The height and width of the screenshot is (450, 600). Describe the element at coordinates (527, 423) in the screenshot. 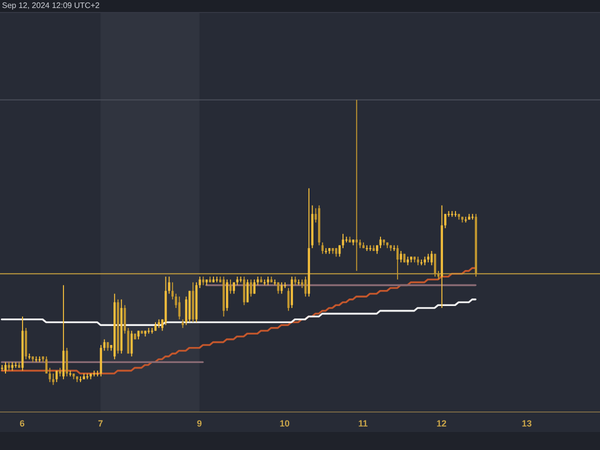

I see `x-tick-label: 13` at that location.